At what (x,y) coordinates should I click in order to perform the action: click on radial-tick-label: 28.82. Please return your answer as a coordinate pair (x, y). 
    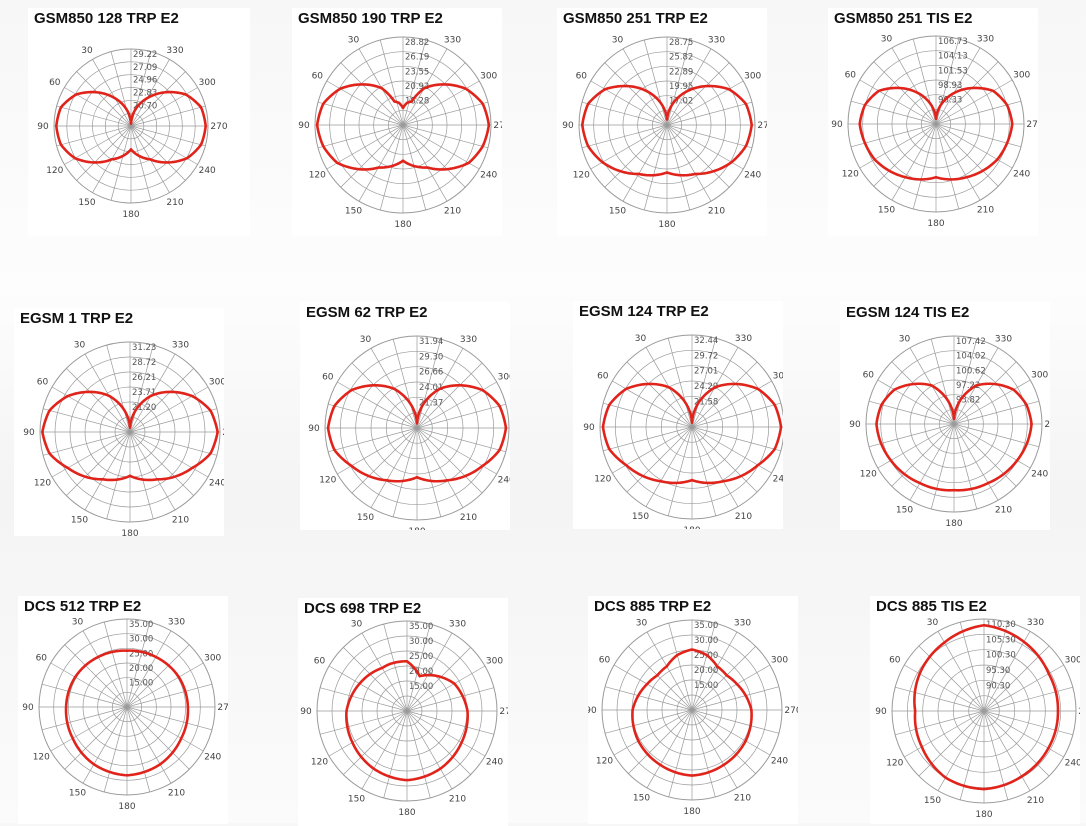
    Looking at the image, I should click on (417, 43).